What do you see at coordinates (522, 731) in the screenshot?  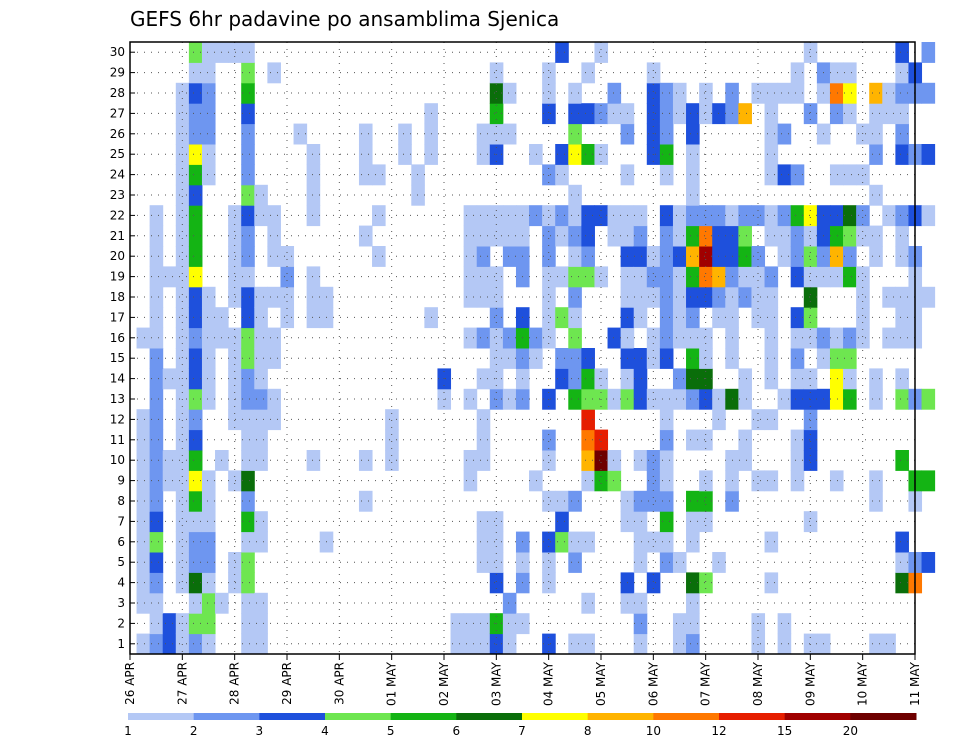 I see `colorbar-label: 7` at bounding box center [522, 731].